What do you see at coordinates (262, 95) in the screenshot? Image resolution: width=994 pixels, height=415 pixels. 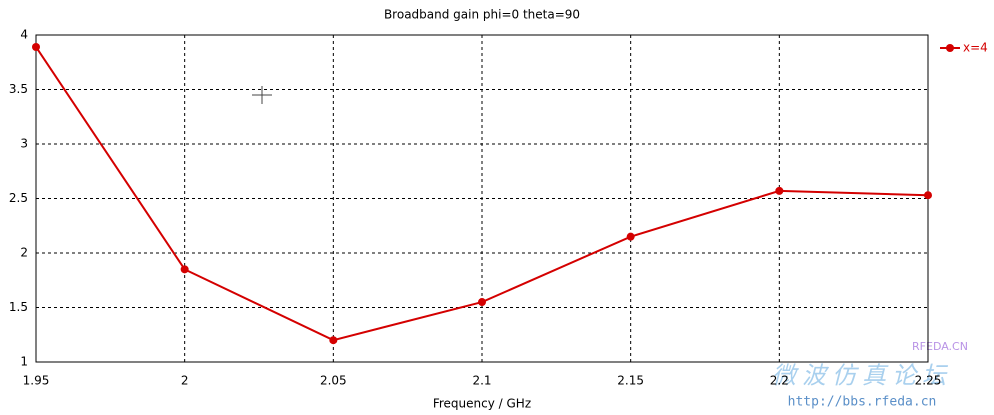 I see `cursor` at bounding box center [262, 95].